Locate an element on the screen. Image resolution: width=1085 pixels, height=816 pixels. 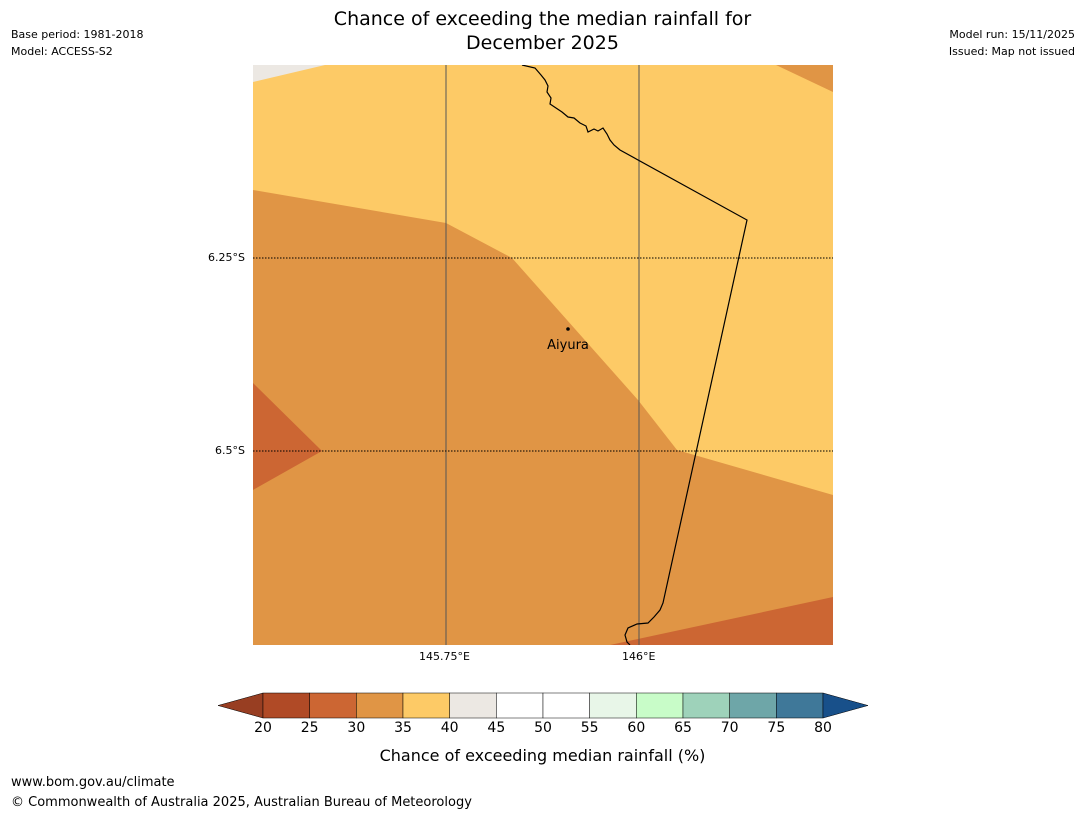
zone-25-30-west is located at coordinates (287, 436).